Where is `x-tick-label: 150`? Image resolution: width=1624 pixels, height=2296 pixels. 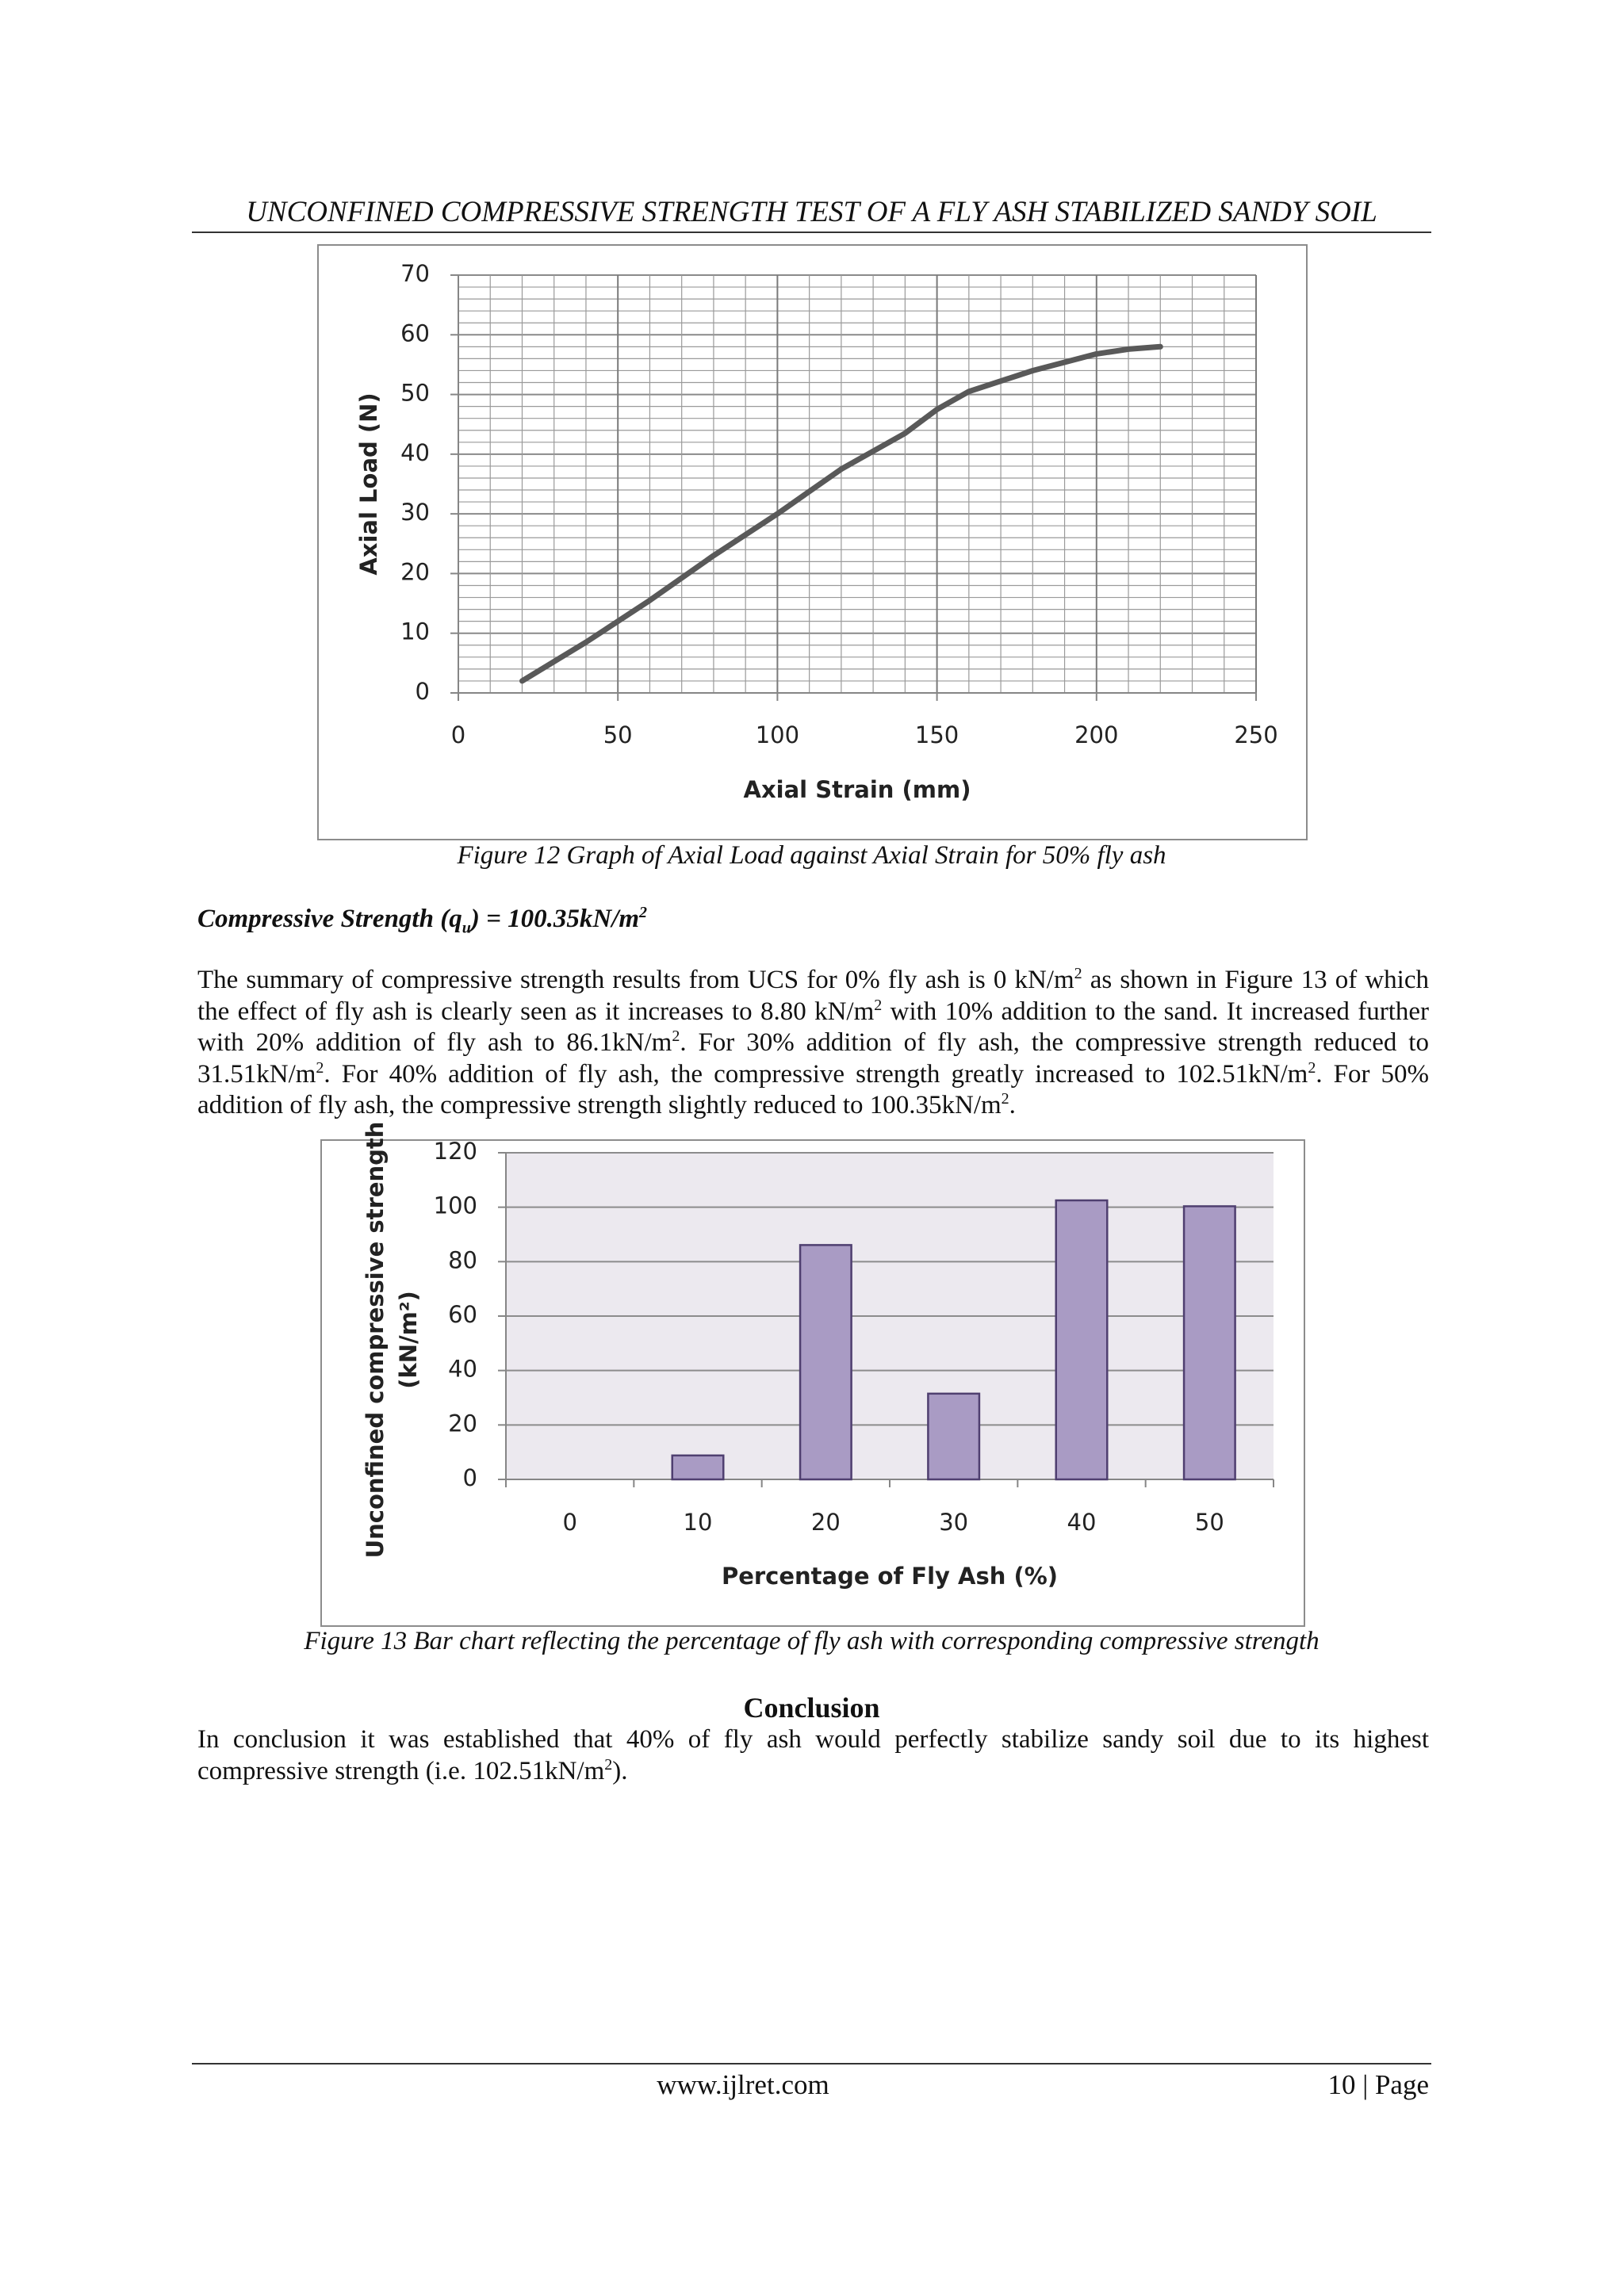
x-tick-label: 150 is located at coordinates (937, 735).